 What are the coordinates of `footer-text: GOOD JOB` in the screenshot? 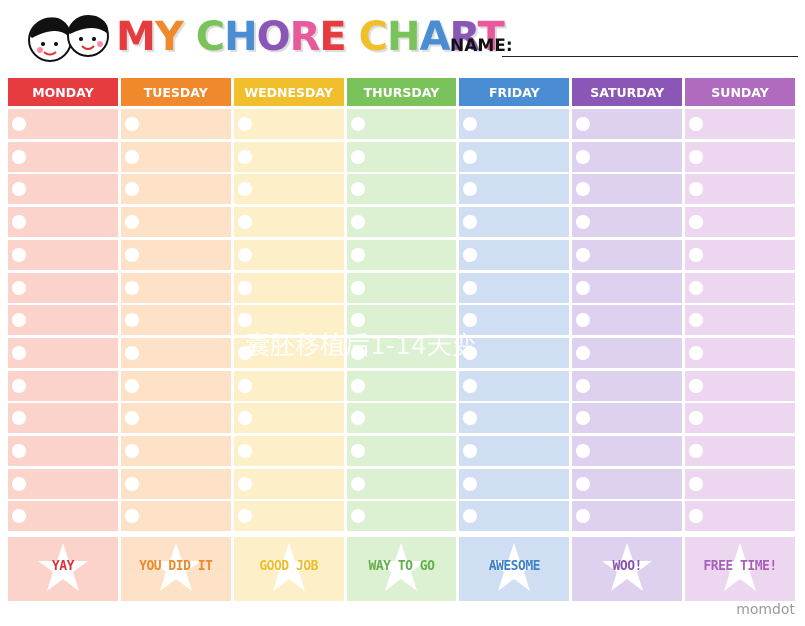 It's located at (288, 566).